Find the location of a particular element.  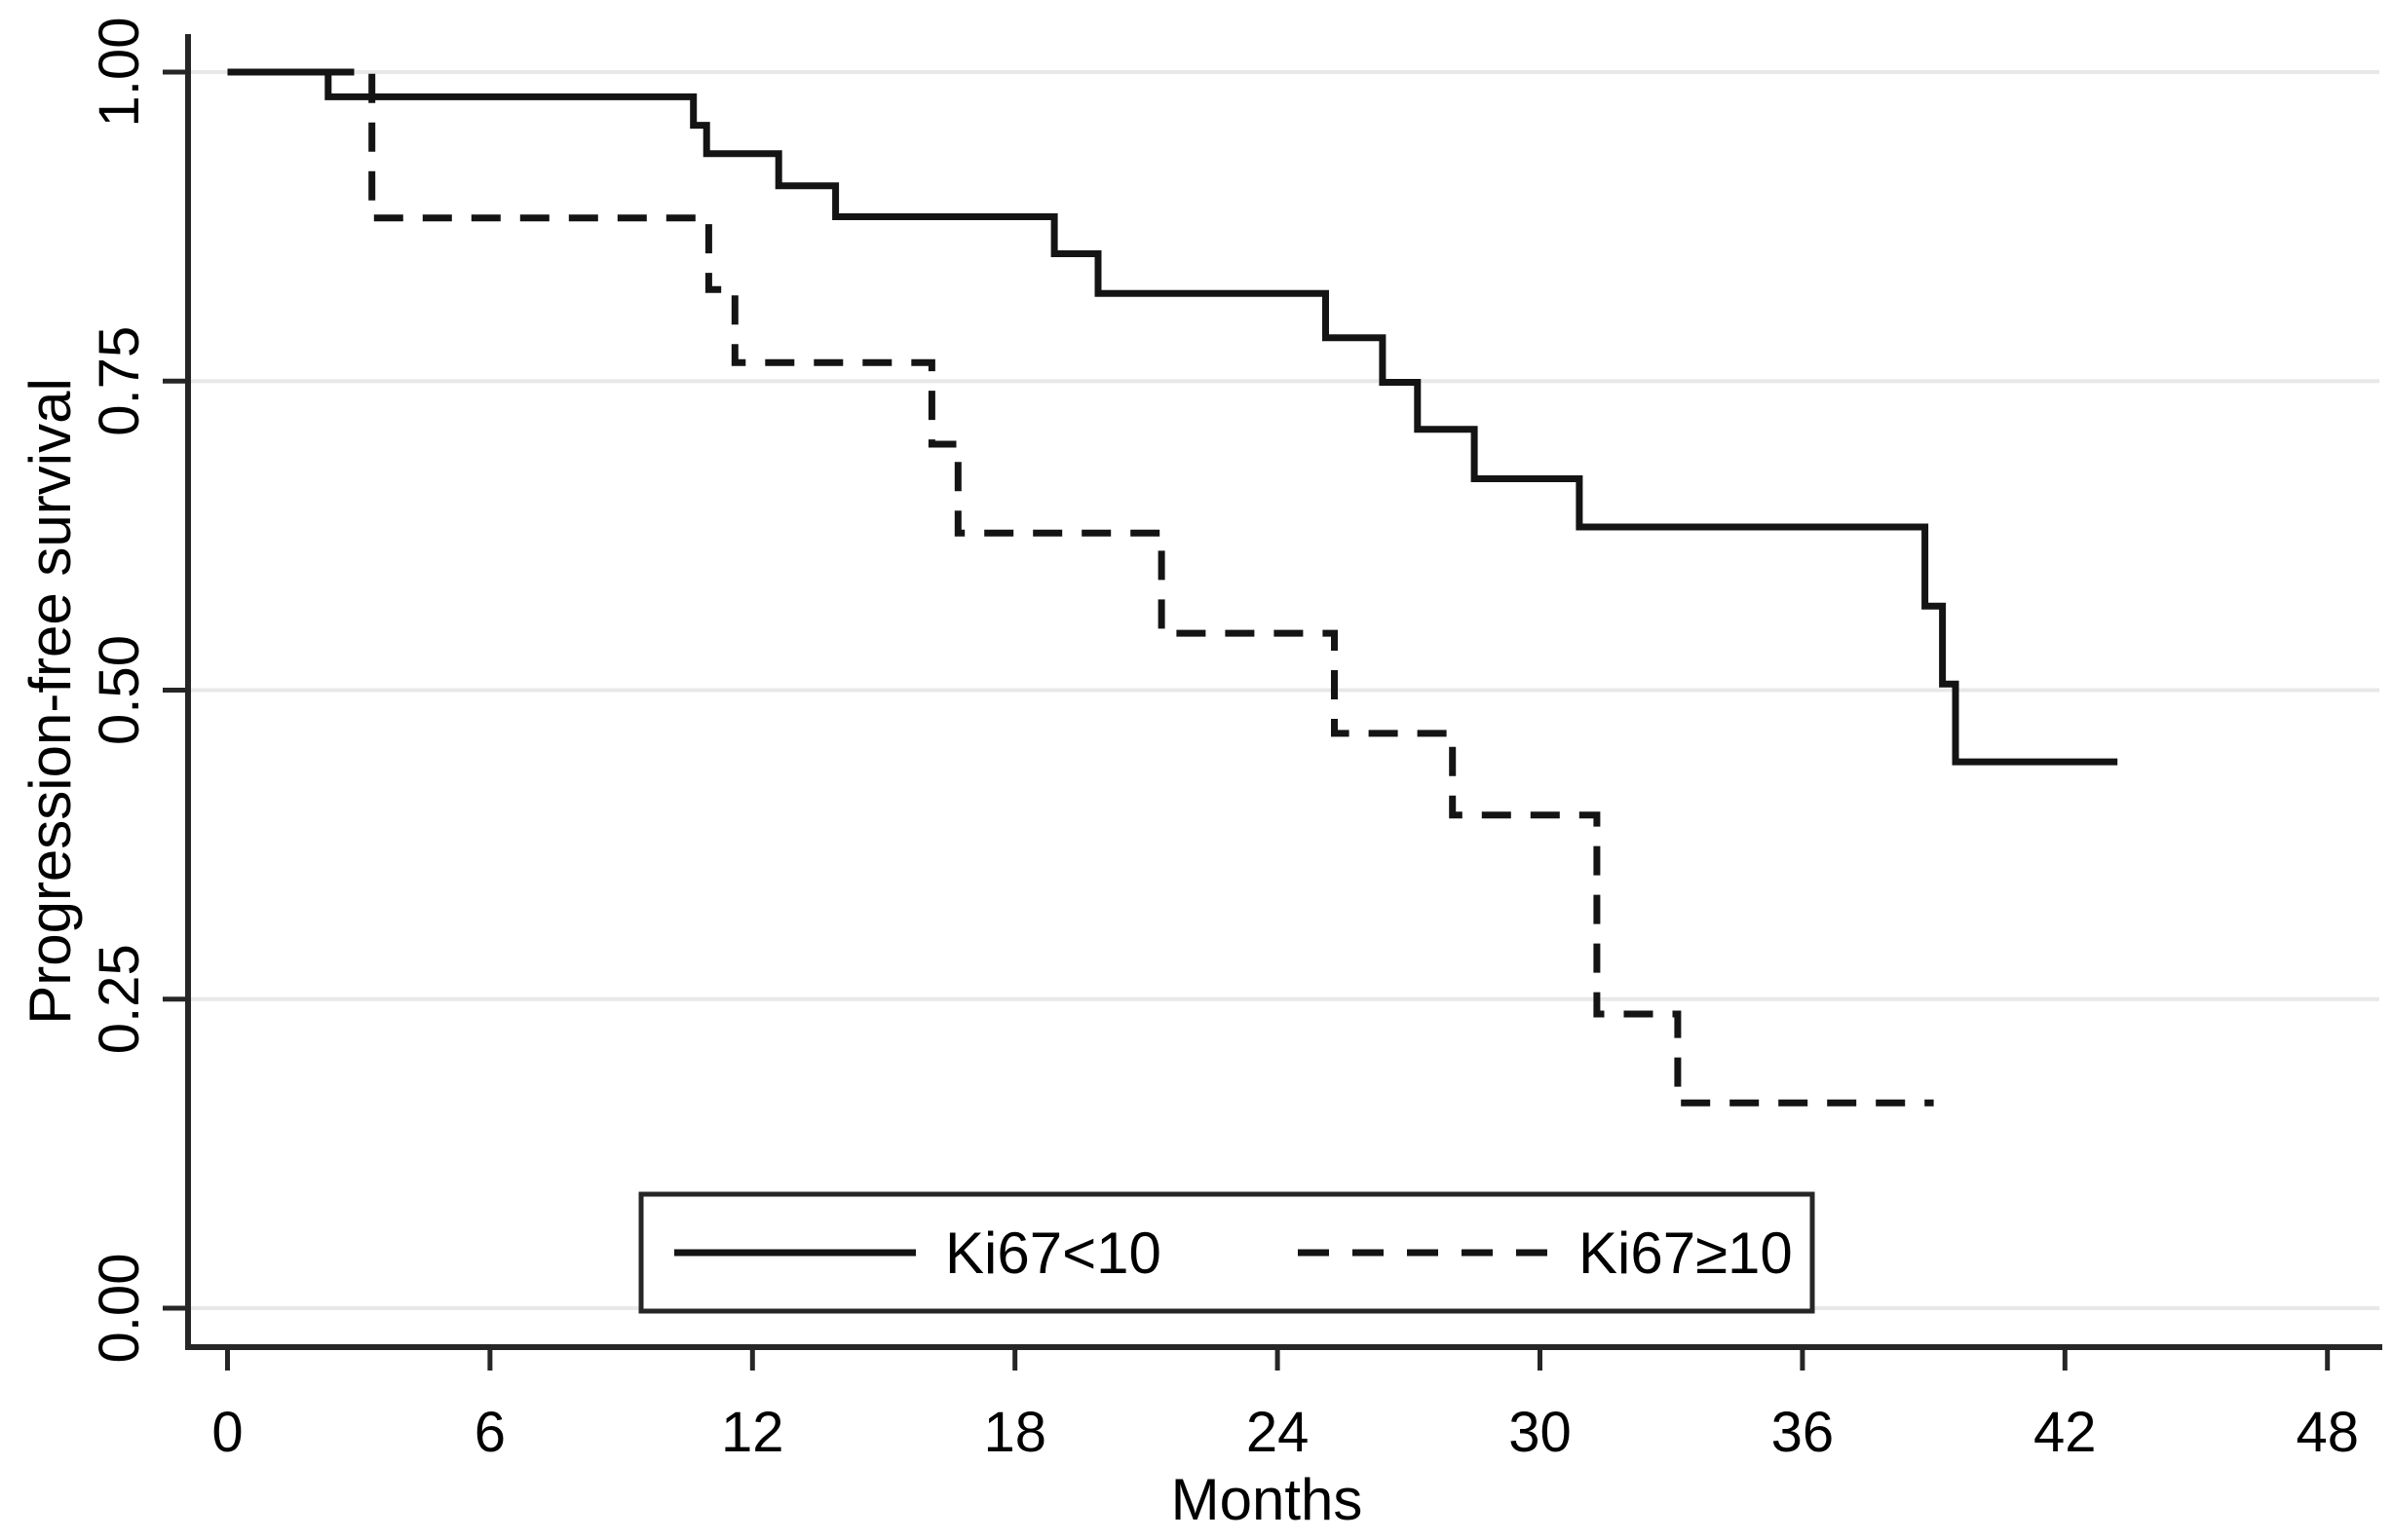

x-axis-ticks is located at coordinates (1278, 1359).